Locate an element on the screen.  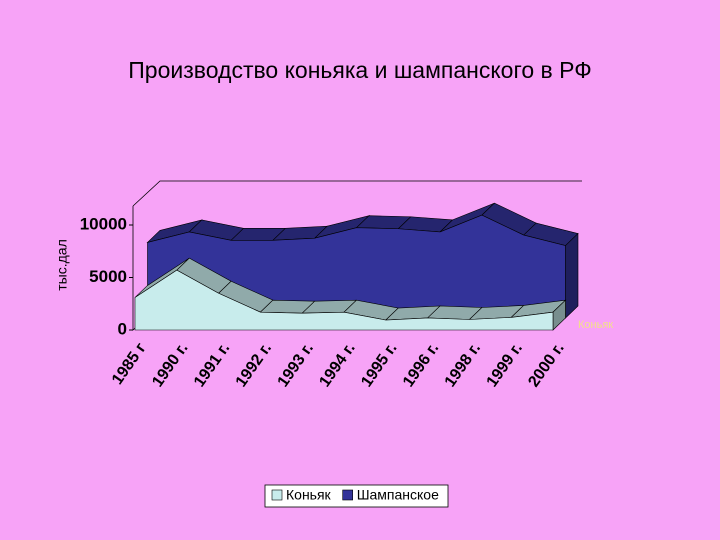
y-axis-label: тыс.дал is located at coordinates (62, 265).